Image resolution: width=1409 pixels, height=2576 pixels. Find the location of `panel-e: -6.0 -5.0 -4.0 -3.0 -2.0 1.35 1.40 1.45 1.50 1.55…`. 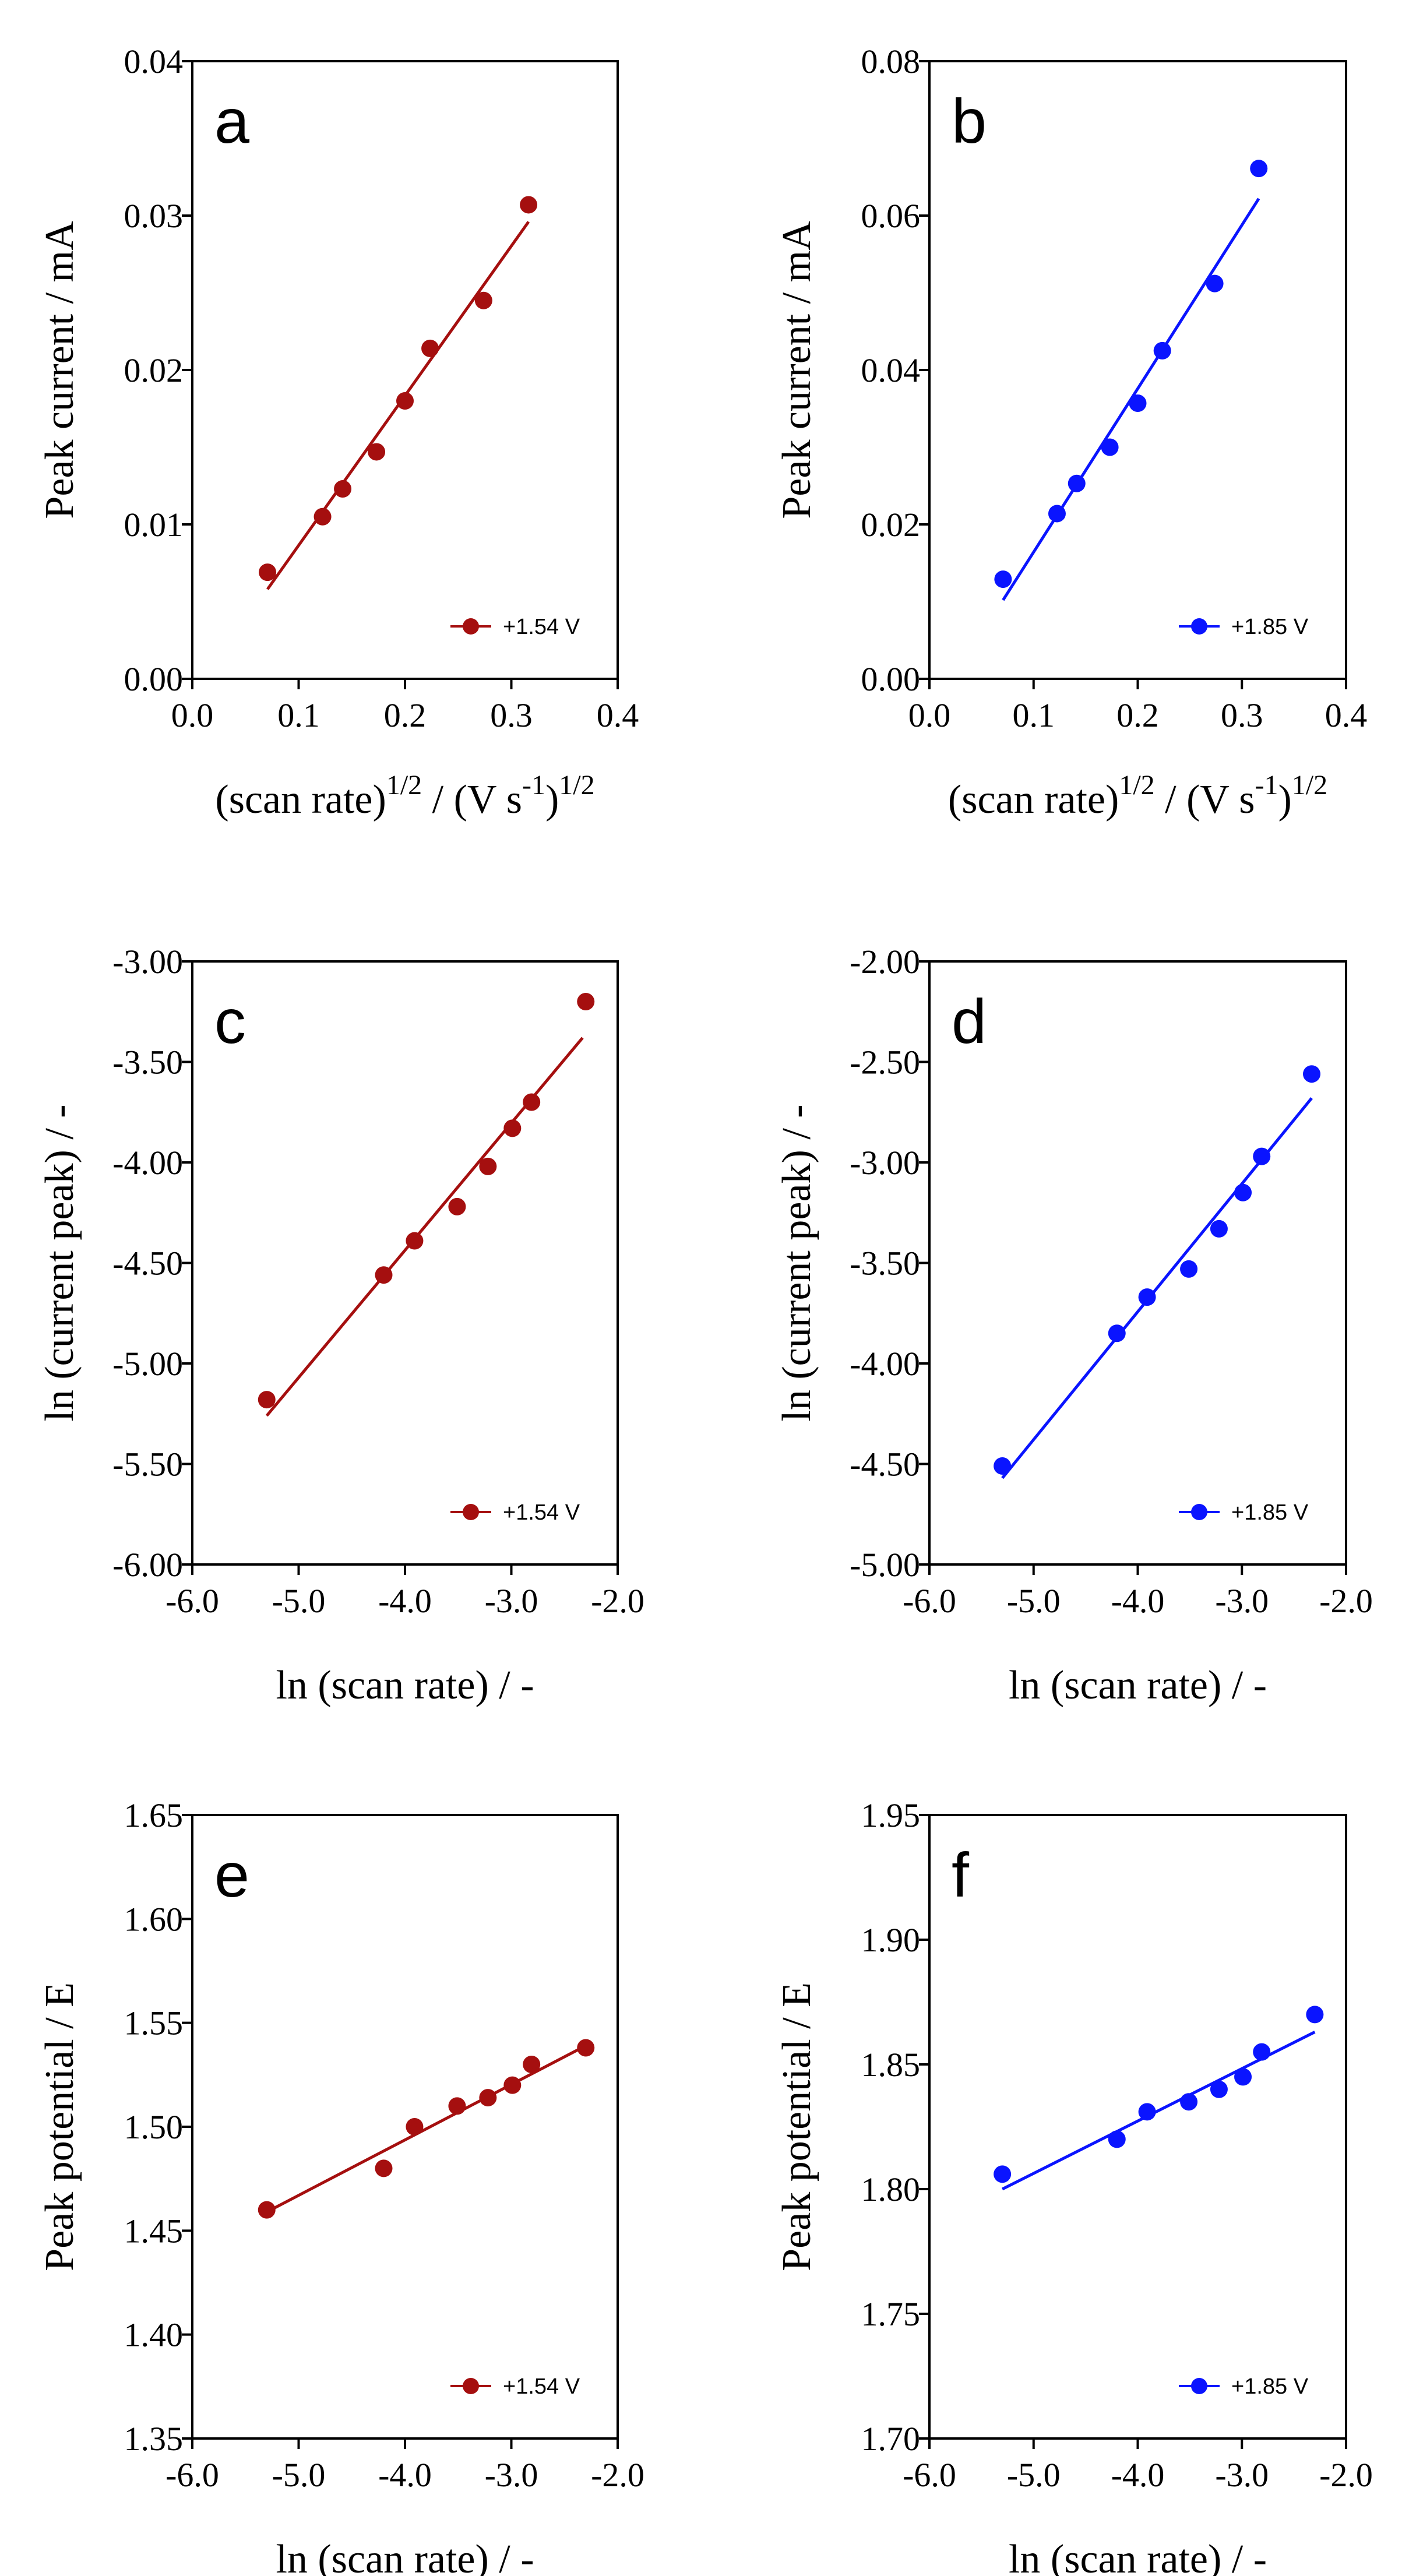

panel-e: -6.0 -5.0 -4.0 -3.0 -2.0 1.35 1.40 1.45 1.50 1.55… is located at coordinates (340, 2186).